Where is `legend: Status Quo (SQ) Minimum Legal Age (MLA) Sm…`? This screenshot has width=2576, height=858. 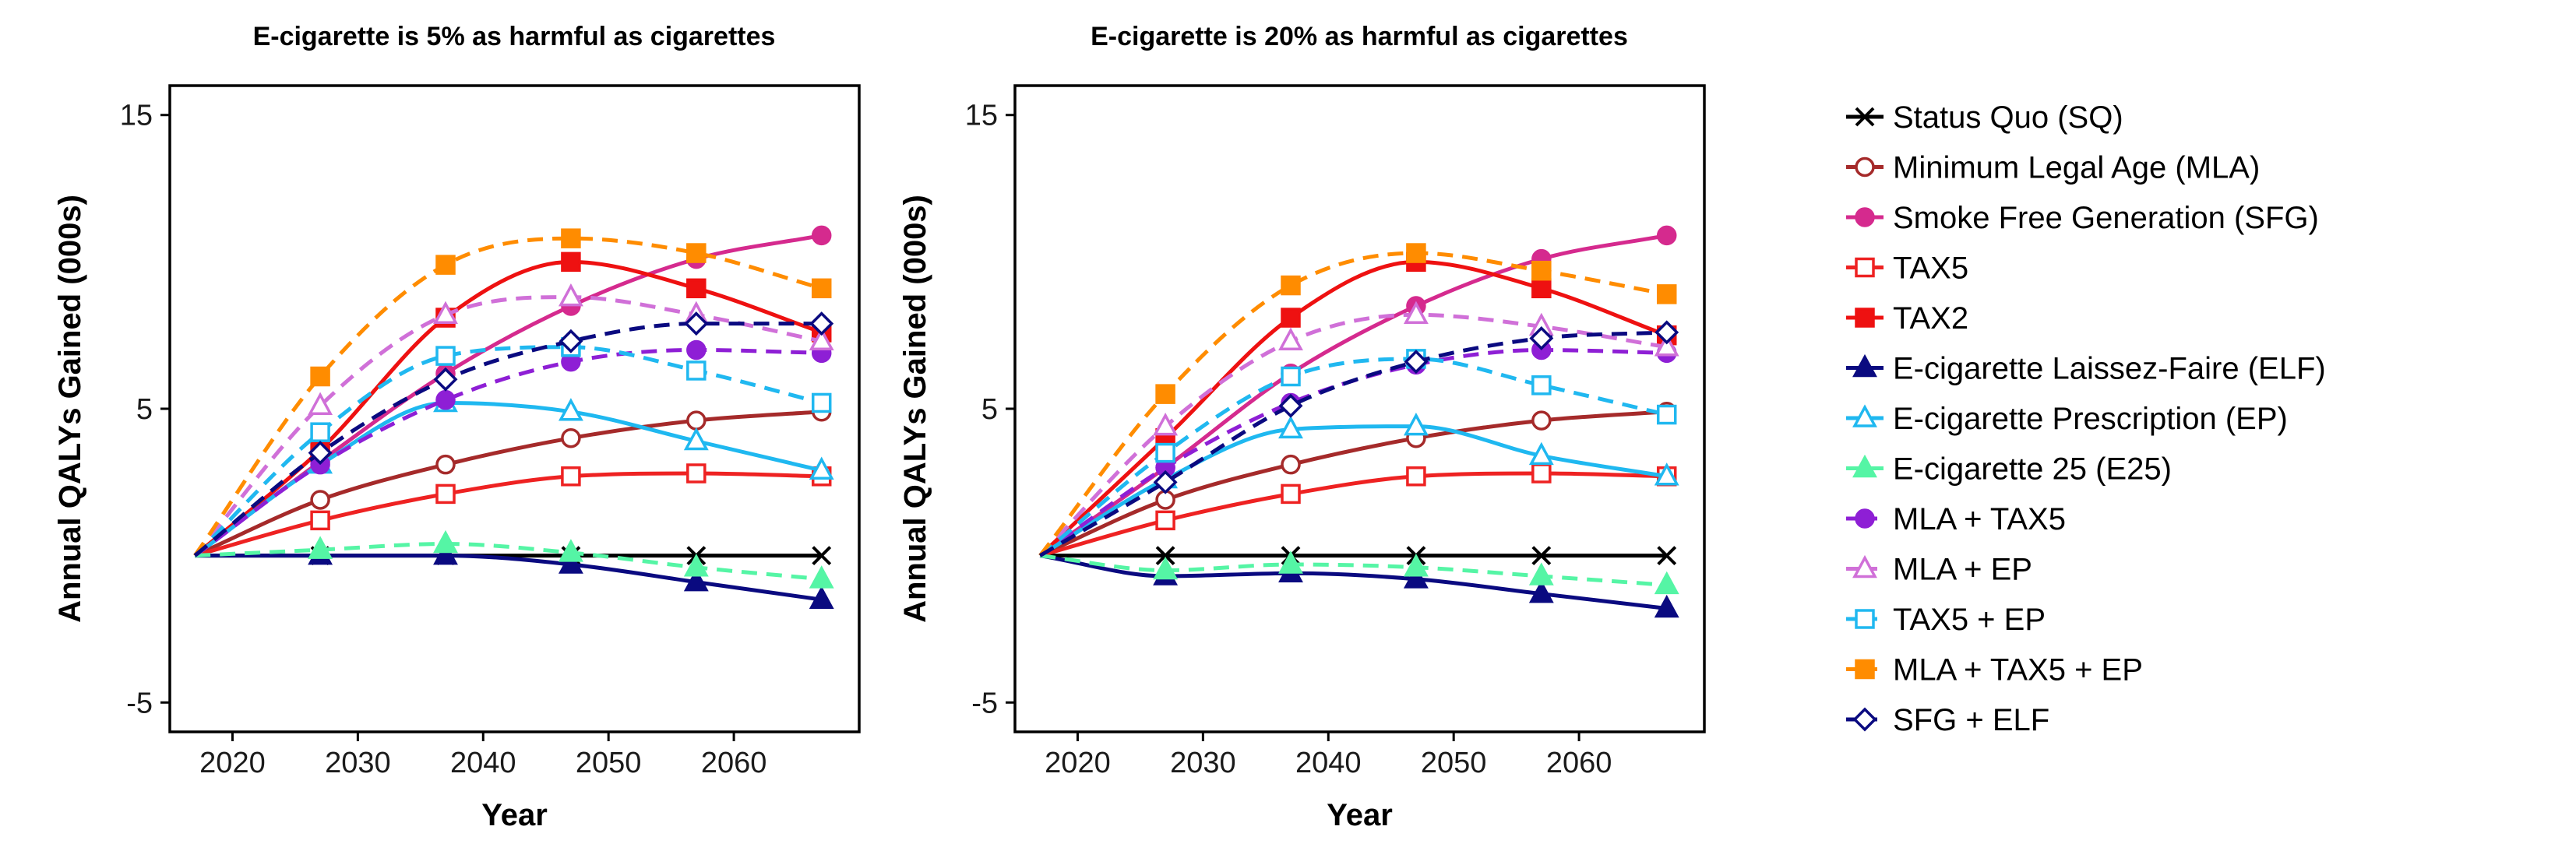
legend: Status Quo (SQ) Minimum Legal Age (MLA) Sm… is located at coordinates (2086, 418).